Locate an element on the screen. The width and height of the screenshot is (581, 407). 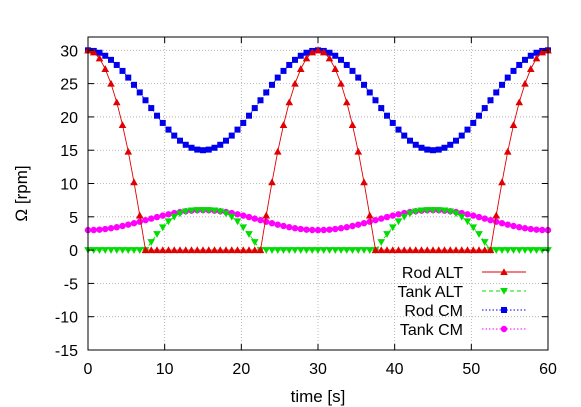
legend-entry-rod-cm: Rod CM is located at coordinates (465, 311).